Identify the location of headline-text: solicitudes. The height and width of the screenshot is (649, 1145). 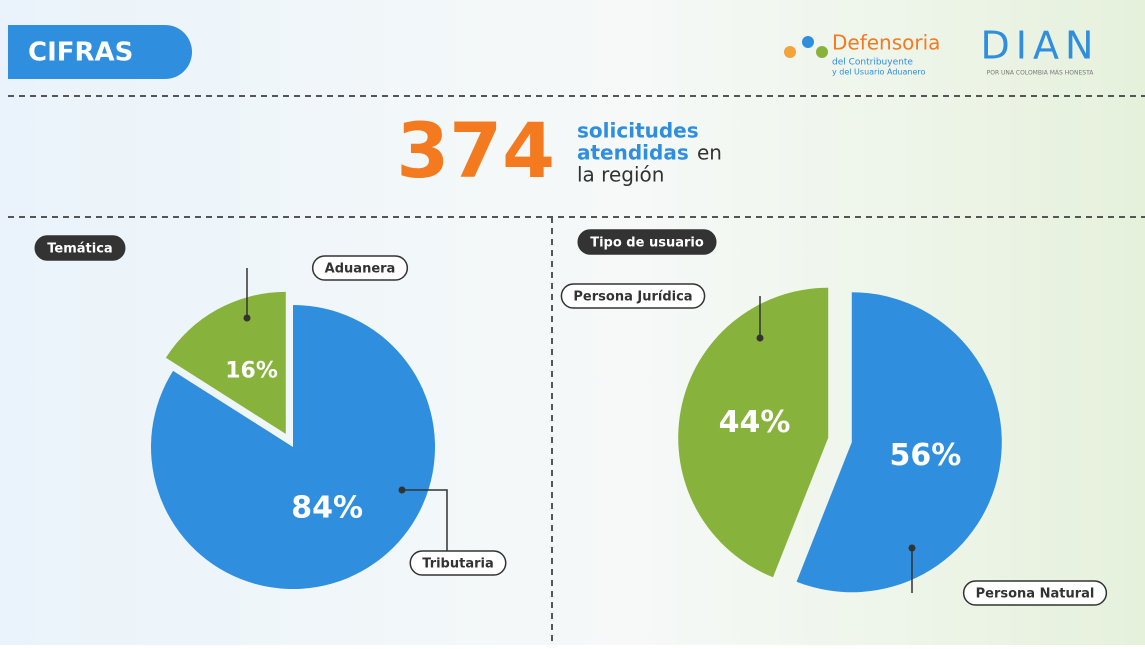
(638, 131).